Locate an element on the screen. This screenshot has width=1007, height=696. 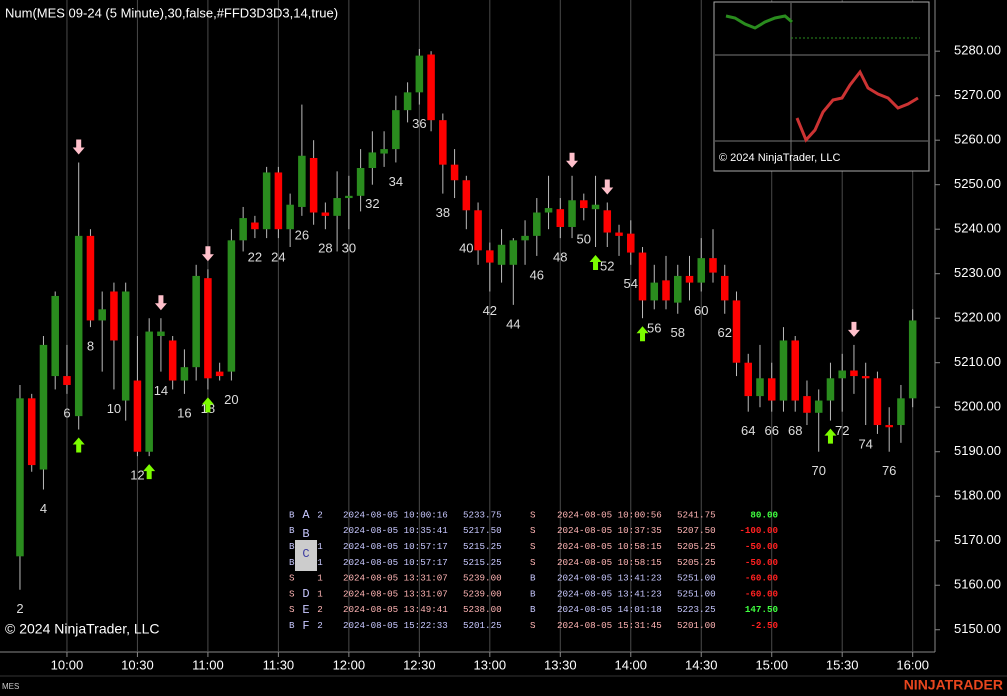
x-tick-label: 11:30 is located at coordinates (279, 664).